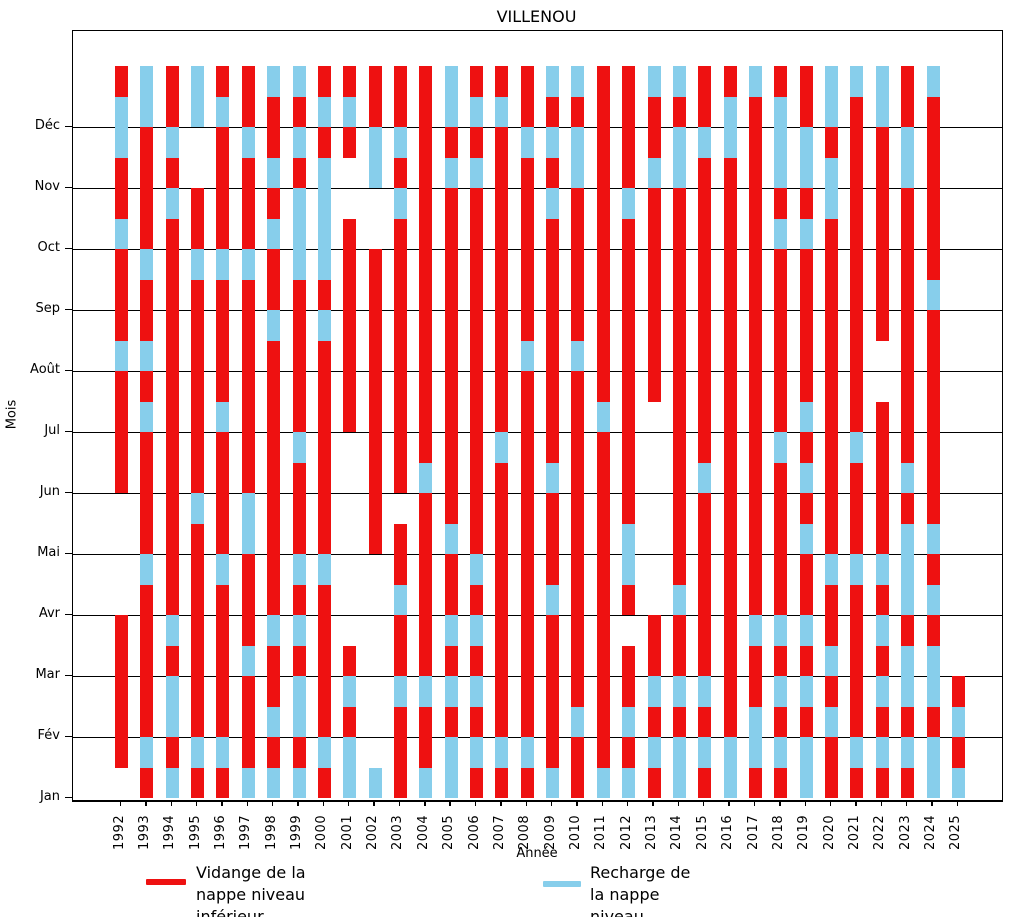  I want to click on x-tick-label: 2016, so click(728, 832).